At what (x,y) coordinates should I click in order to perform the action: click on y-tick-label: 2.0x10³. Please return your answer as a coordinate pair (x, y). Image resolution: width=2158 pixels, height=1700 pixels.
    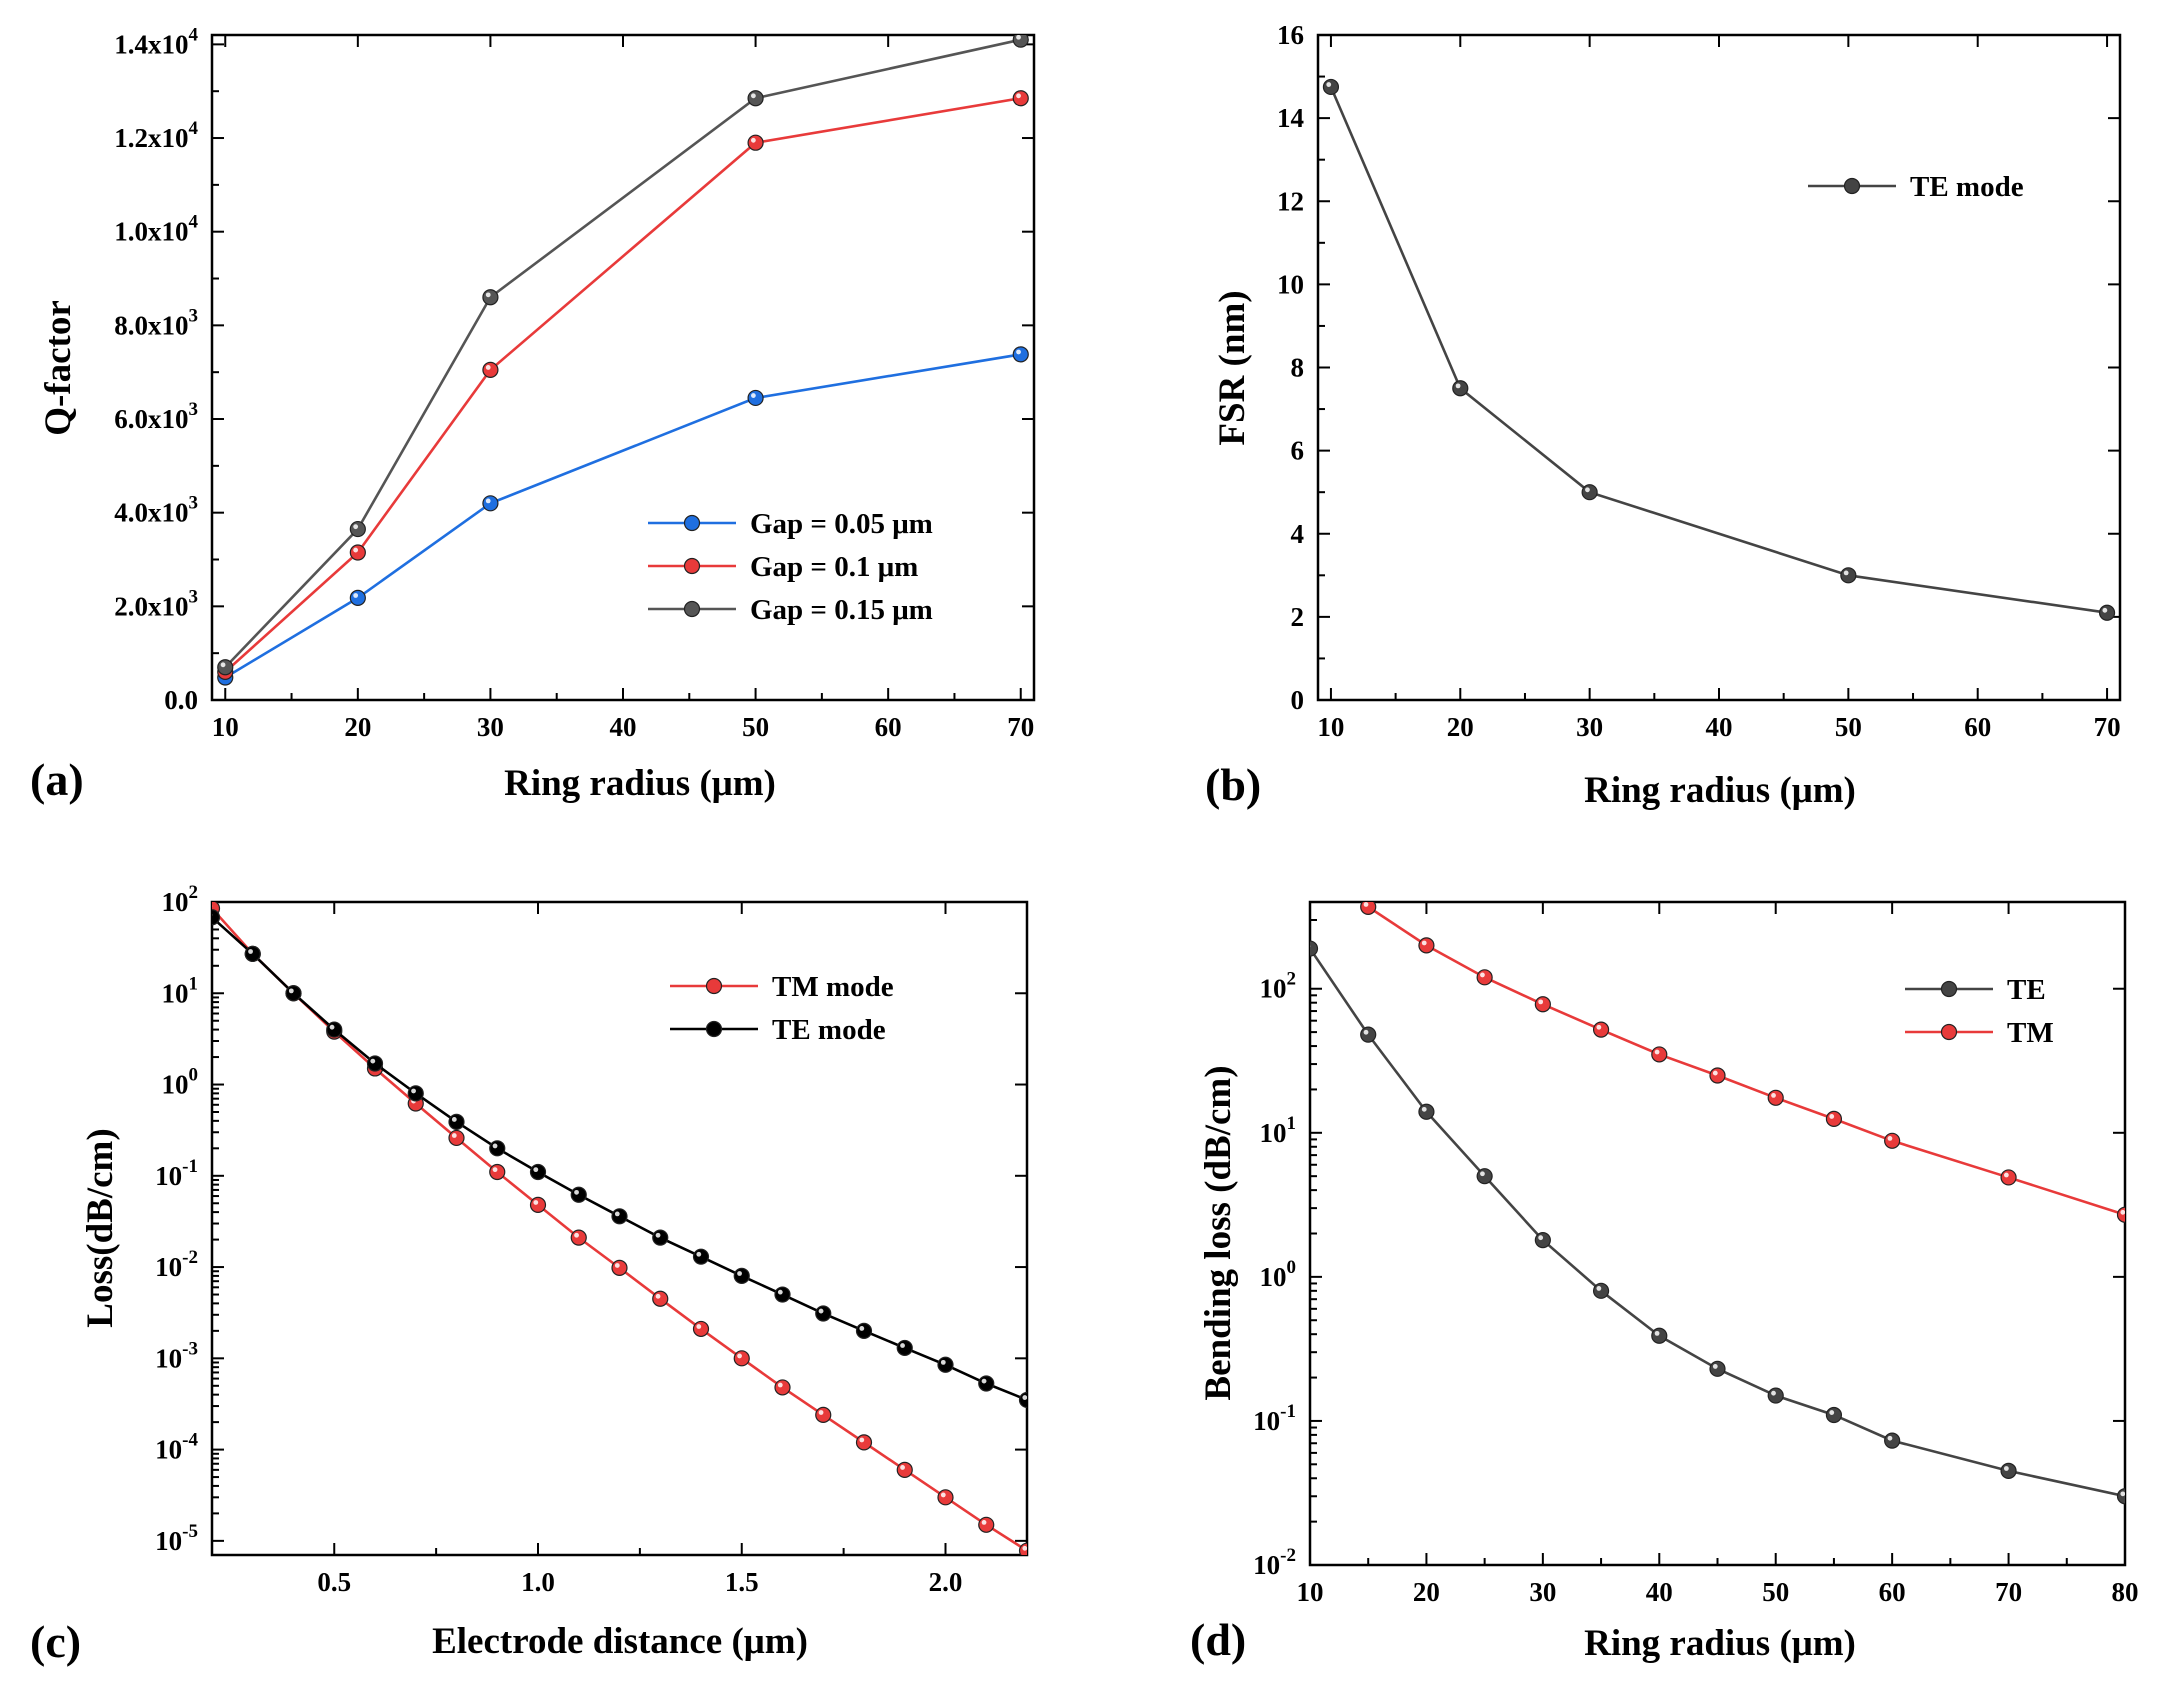
    Looking at the image, I should click on (156, 603).